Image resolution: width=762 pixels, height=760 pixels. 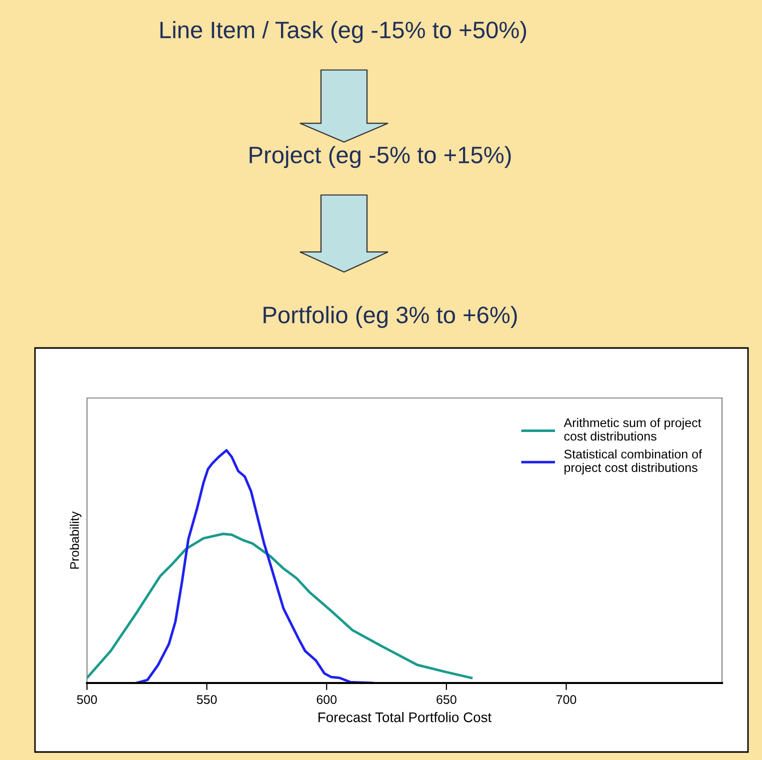 What do you see at coordinates (343, 32) in the screenshot?
I see `chart-title: Line Item / Task (eg -15% to +50%)` at bounding box center [343, 32].